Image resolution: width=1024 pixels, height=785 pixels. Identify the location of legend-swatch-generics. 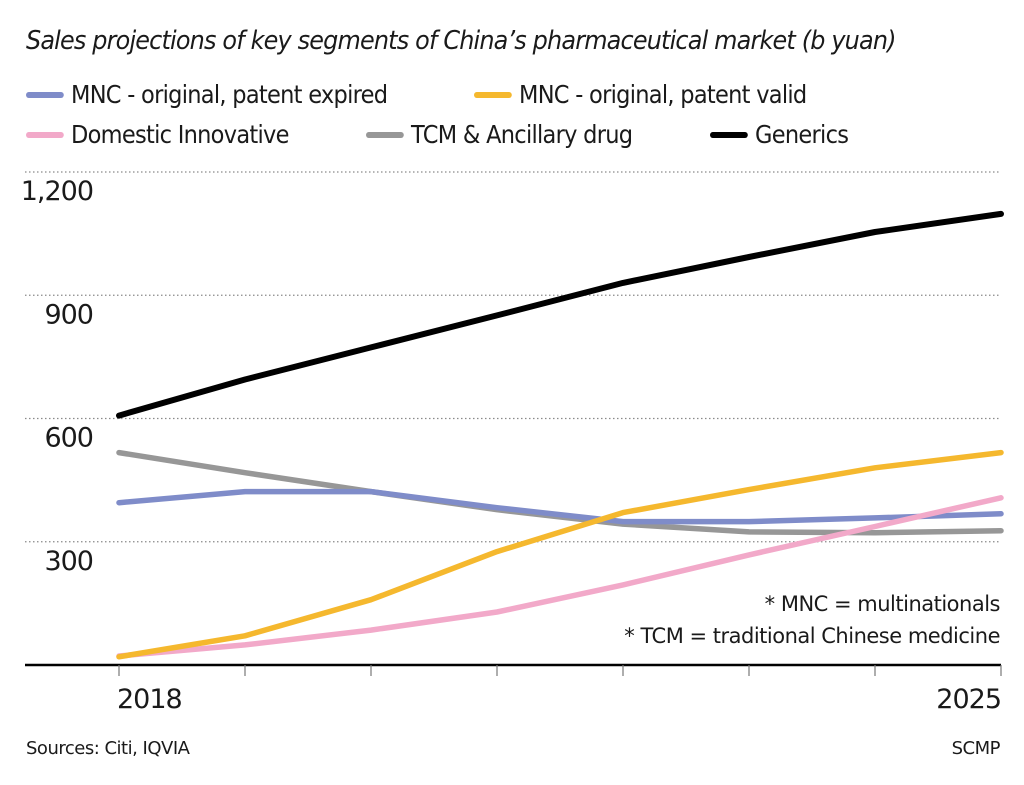
(729, 134).